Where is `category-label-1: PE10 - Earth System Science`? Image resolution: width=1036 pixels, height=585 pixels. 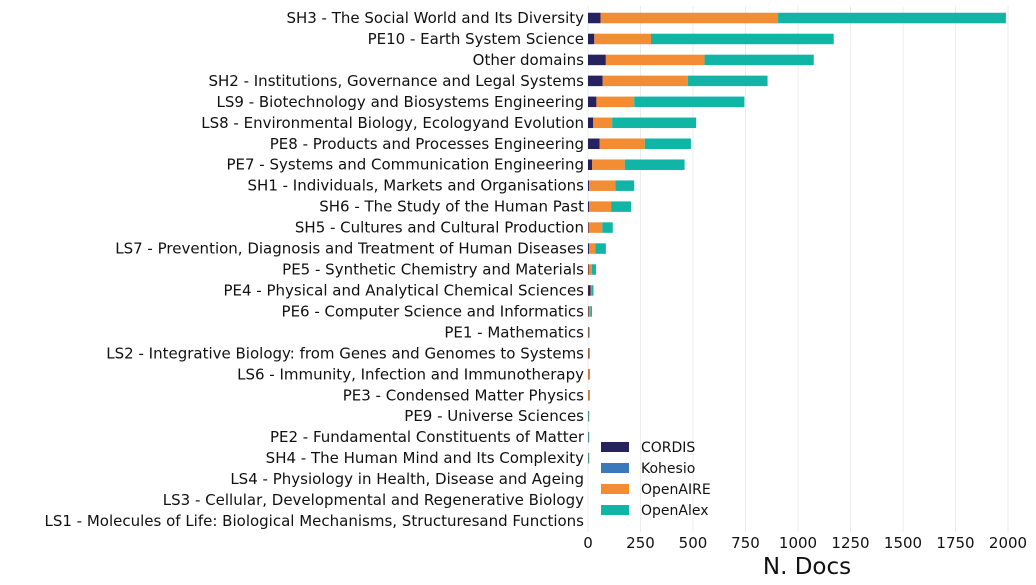
category-label-1: PE10 - Earth System Science is located at coordinates (476, 39).